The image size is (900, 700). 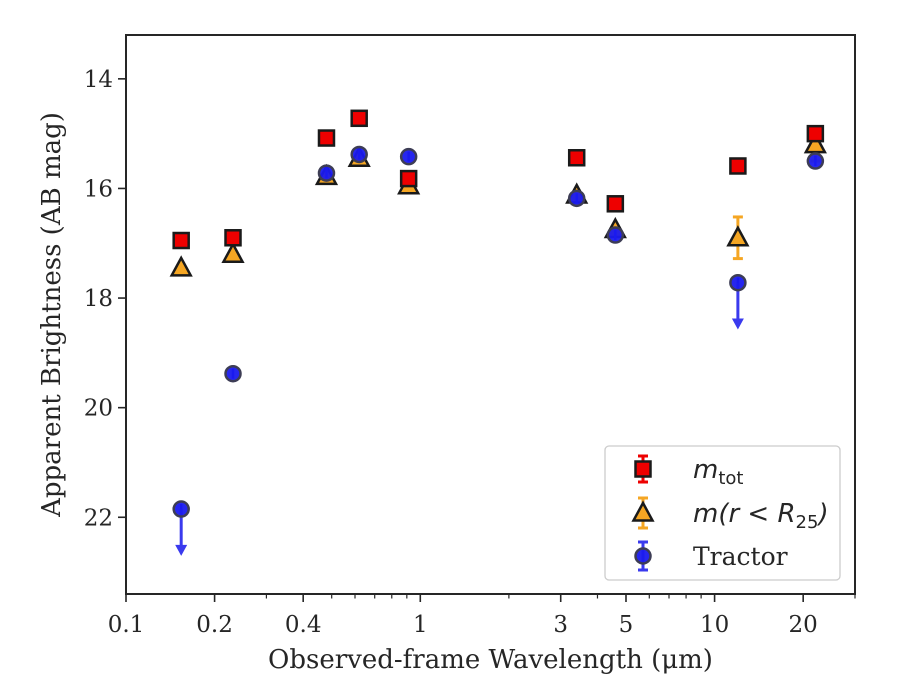 I want to click on legend-box, so click(x=722, y=513).